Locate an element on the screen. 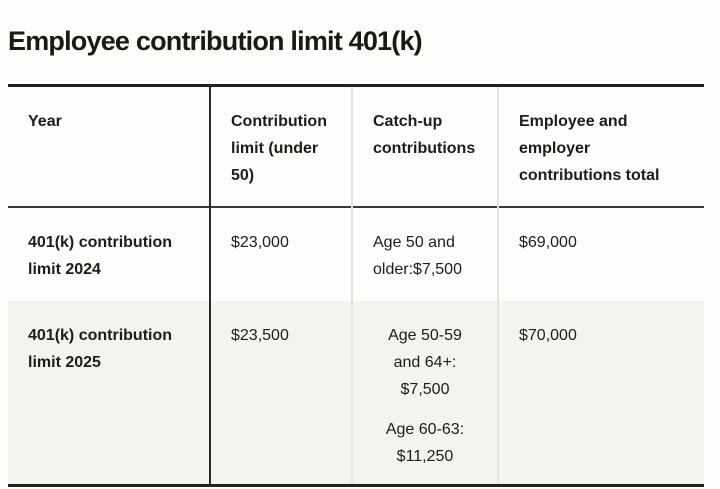 This screenshot has width=720, height=489. catch-up-text: Age 50 and older:$7,500 is located at coordinates (417, 255).